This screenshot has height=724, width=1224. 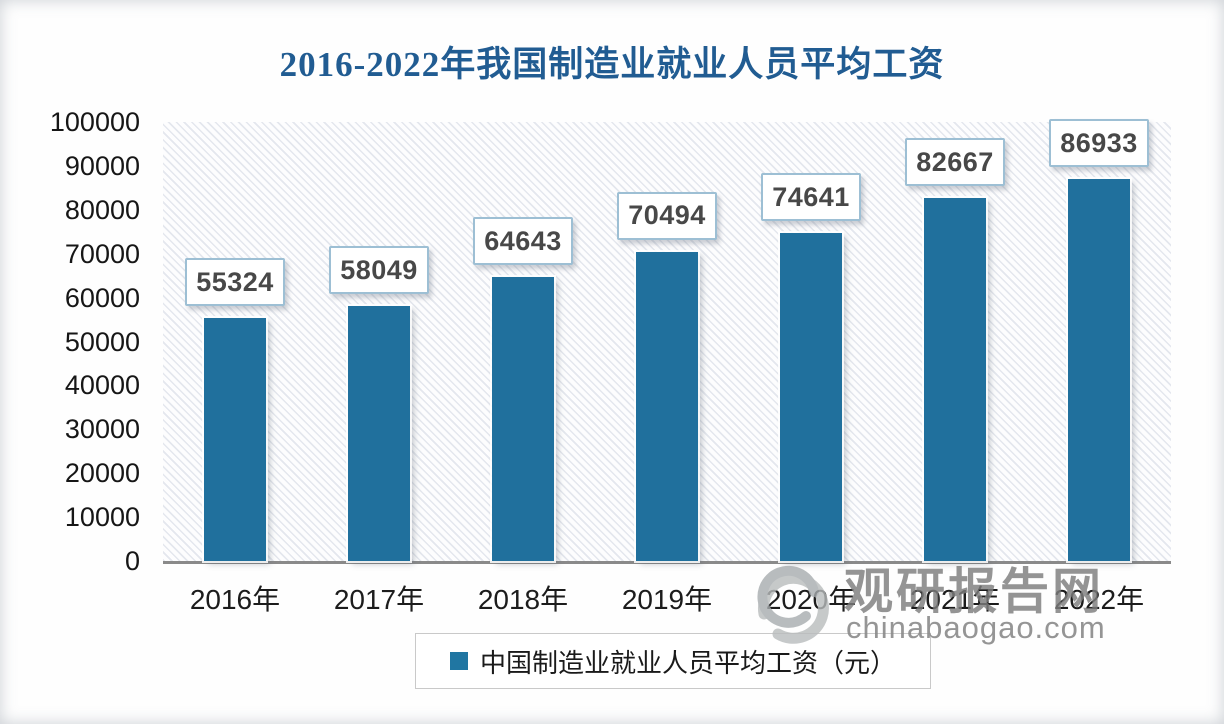 What do you see at coordinates (102, 297) in the screenshot?
I see `y-tick-label: 60000` at bounding box center [102, 297].